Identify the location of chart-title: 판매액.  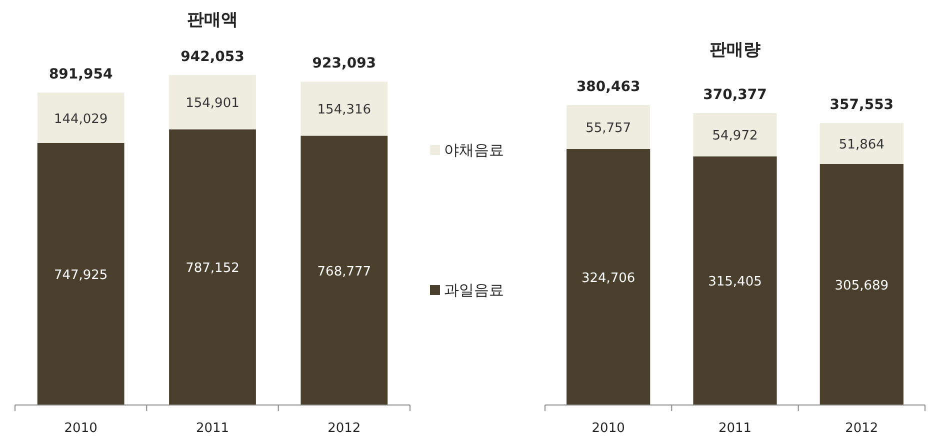
(212, 20).